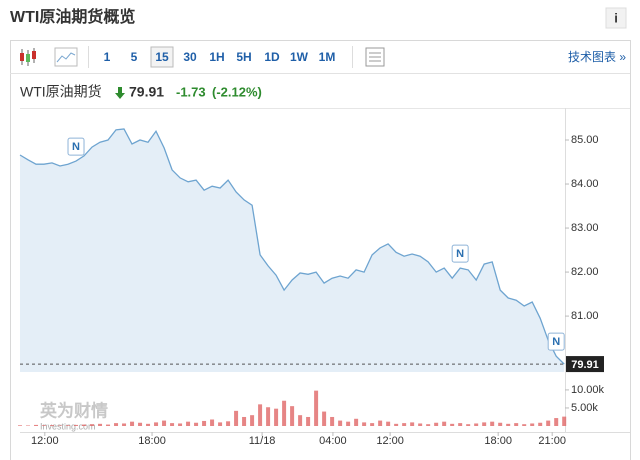 This screenshot has height=460, width=640. I want to click on last-price-label: 79.91, so click(585, 365).